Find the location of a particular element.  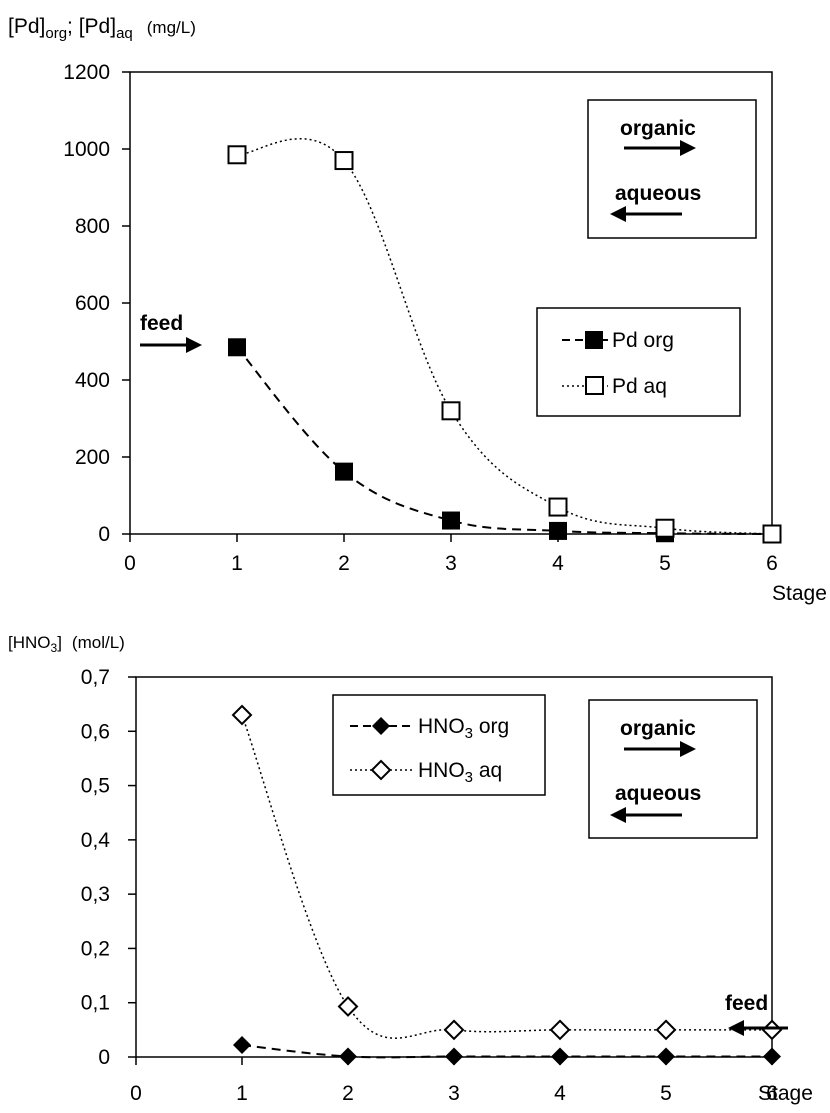

chart-1-legend-item-pd-org: Pd org is located at coordinates (618, 340).